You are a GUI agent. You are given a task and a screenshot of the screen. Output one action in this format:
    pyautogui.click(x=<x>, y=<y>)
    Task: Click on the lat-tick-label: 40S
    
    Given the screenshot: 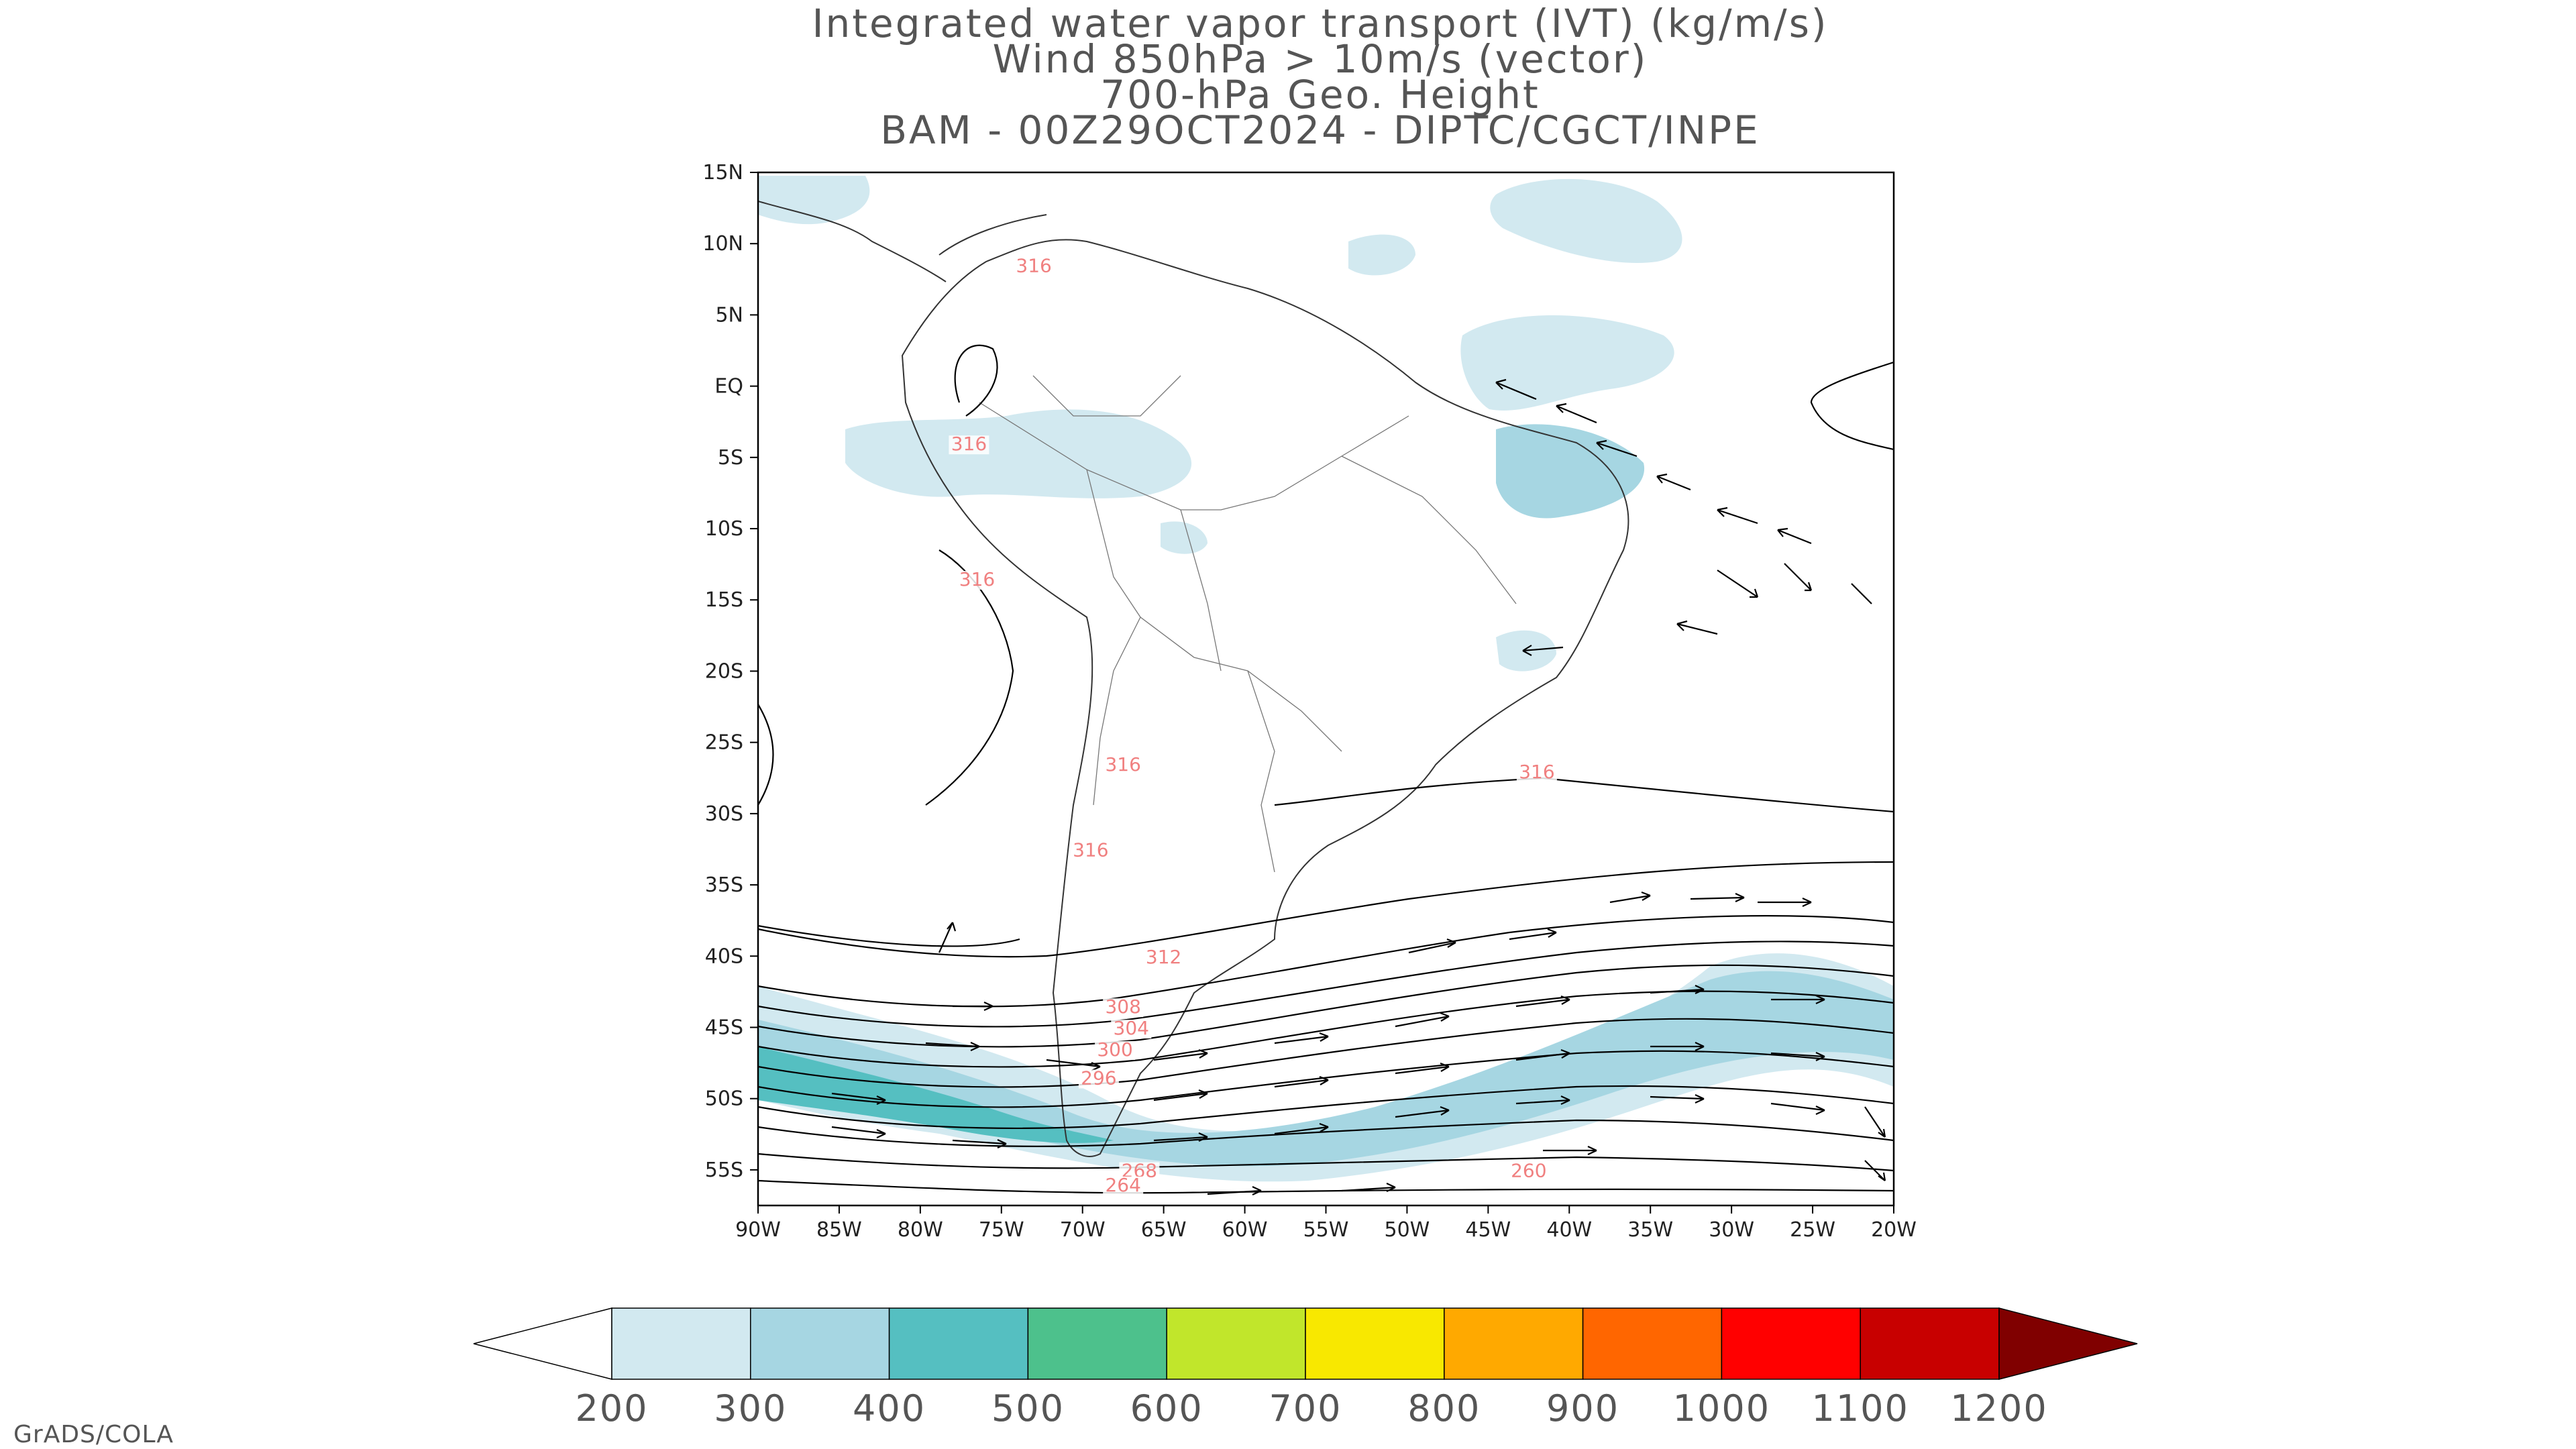 What is the action you would take?
    pyautogui.click(x=724, y=956)
    